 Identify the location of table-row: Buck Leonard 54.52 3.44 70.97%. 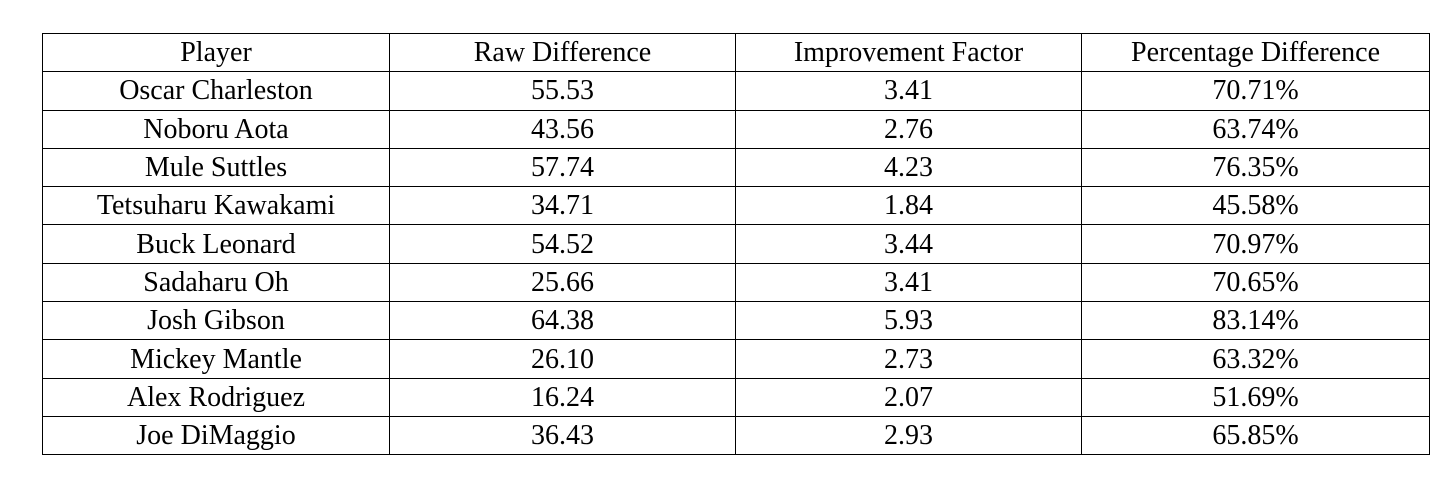
(736, 244).